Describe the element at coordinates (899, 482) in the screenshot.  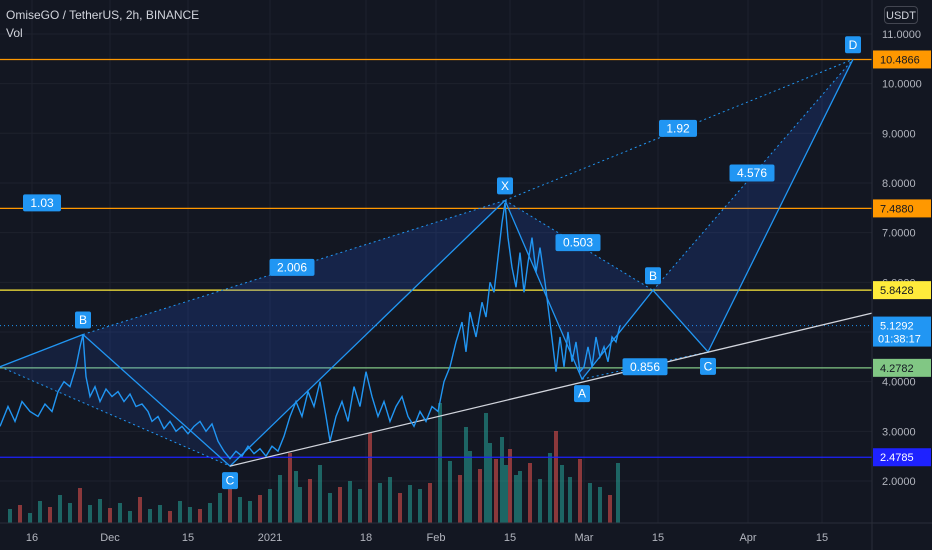
I see `y-tick-label: 2.0000` at that location.